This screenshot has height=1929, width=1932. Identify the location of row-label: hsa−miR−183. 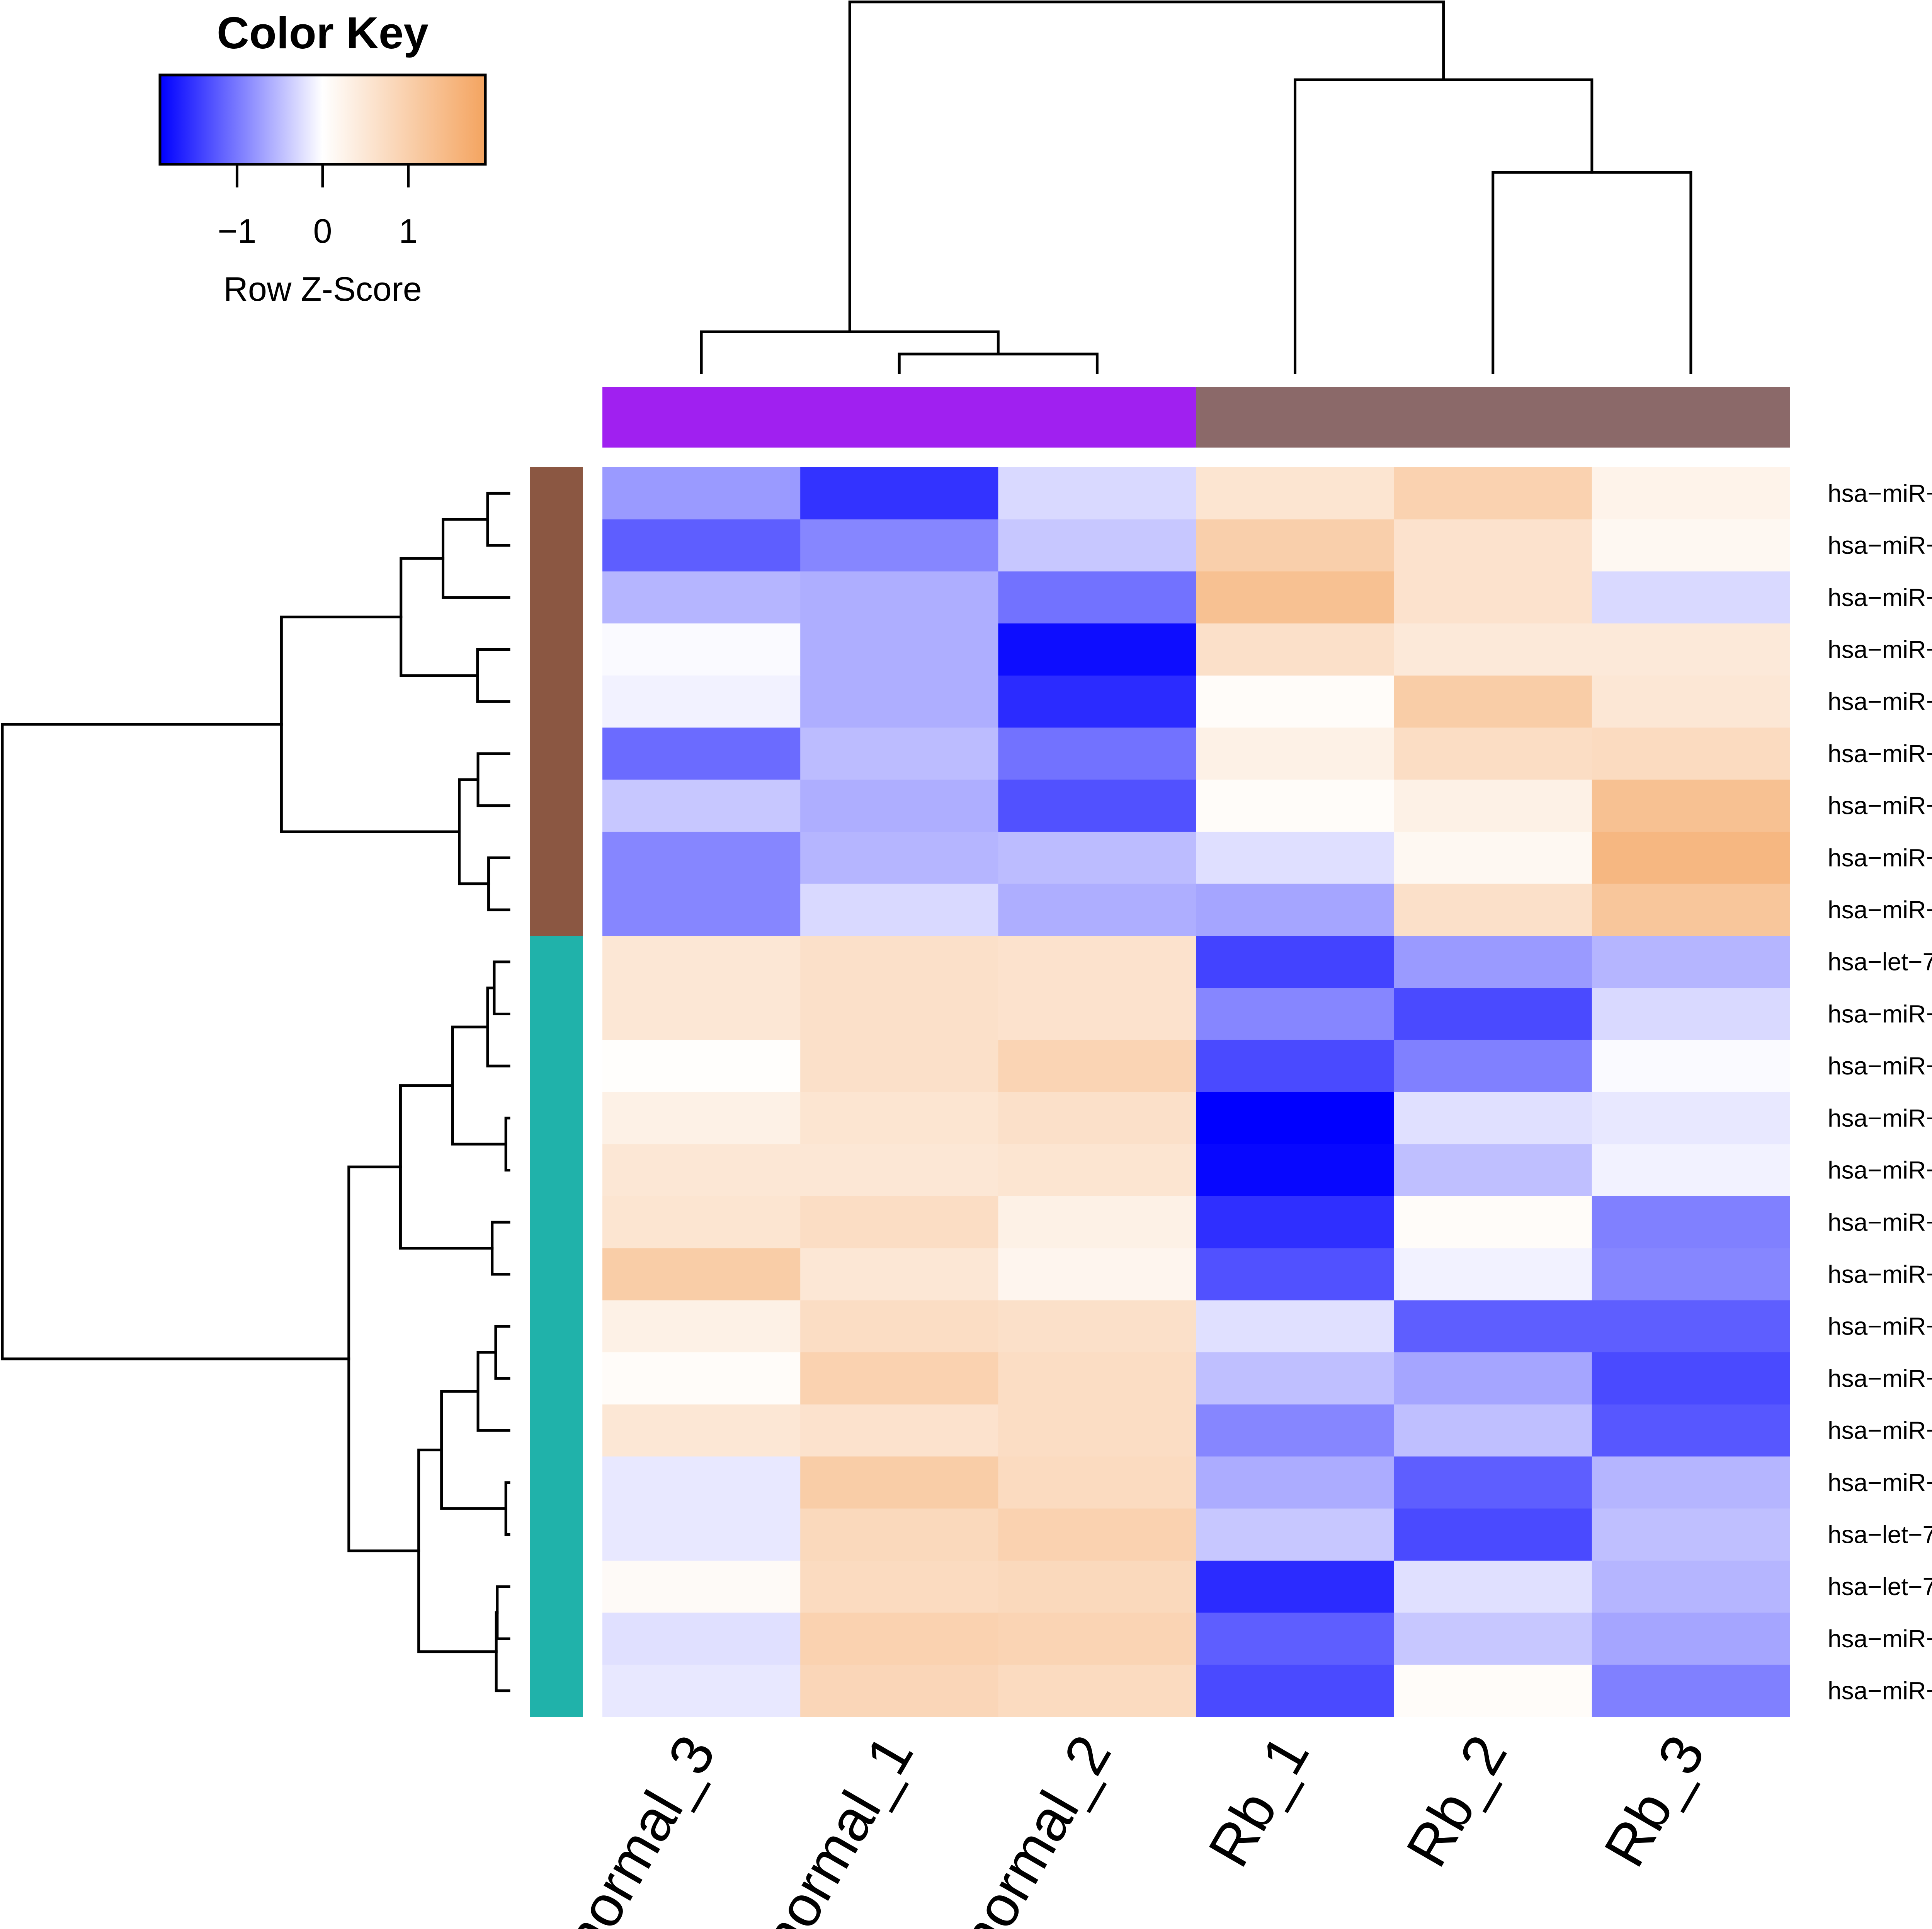
(1880, 1639).